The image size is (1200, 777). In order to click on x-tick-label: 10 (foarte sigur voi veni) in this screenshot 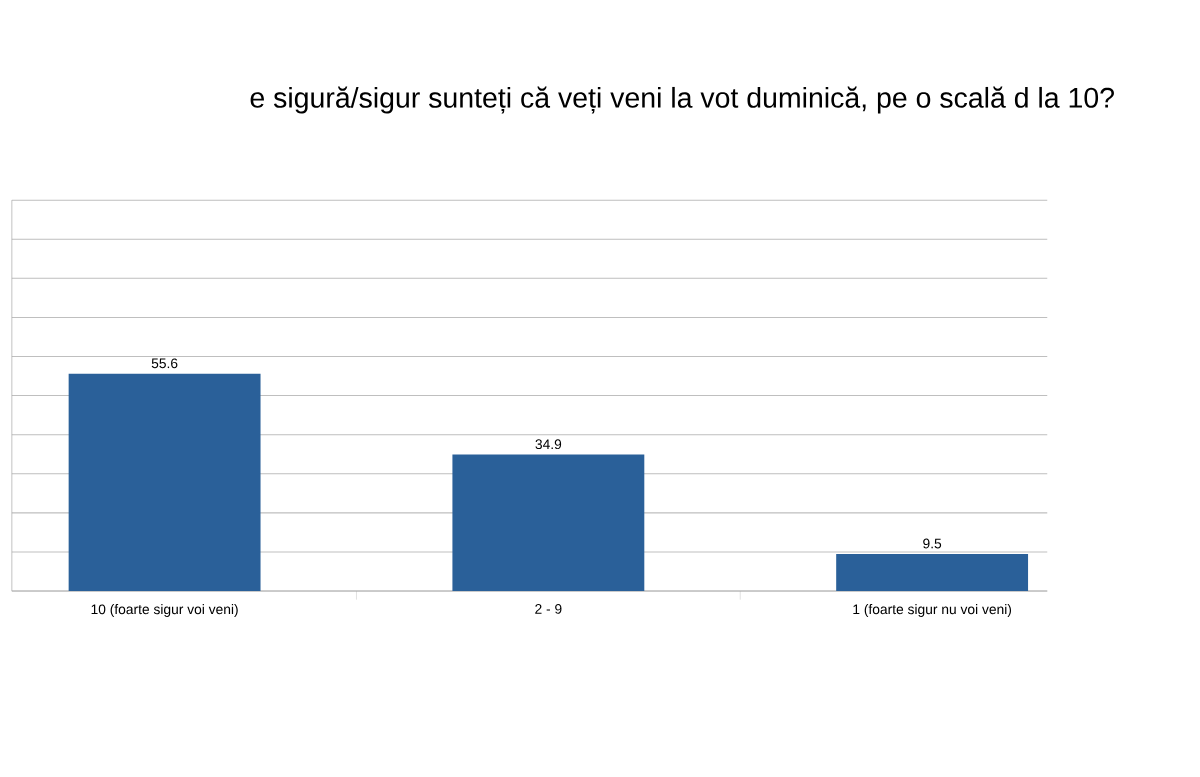, I will do `click(164, 611)`.